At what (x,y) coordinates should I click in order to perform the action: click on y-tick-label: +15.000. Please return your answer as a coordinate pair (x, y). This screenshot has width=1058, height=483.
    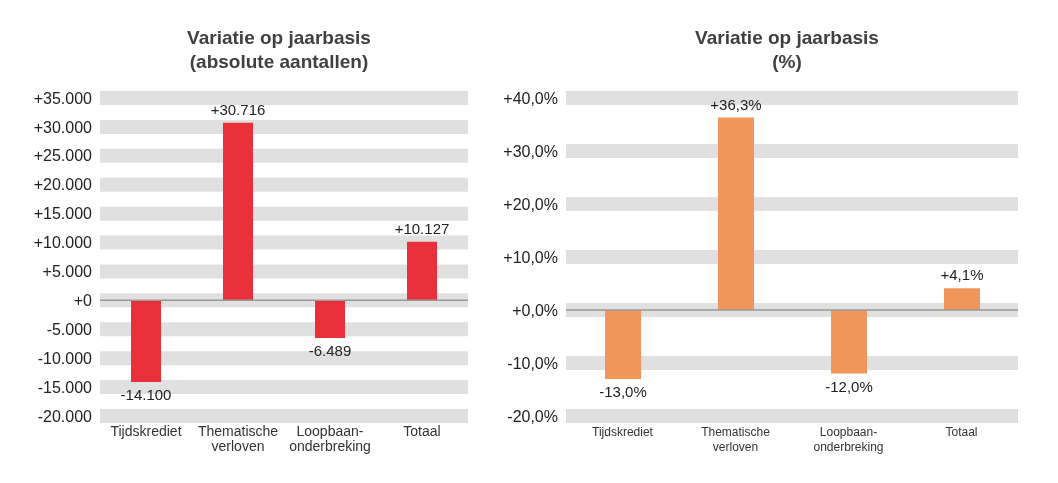
    Looking at the image, I should click on (63, 214).